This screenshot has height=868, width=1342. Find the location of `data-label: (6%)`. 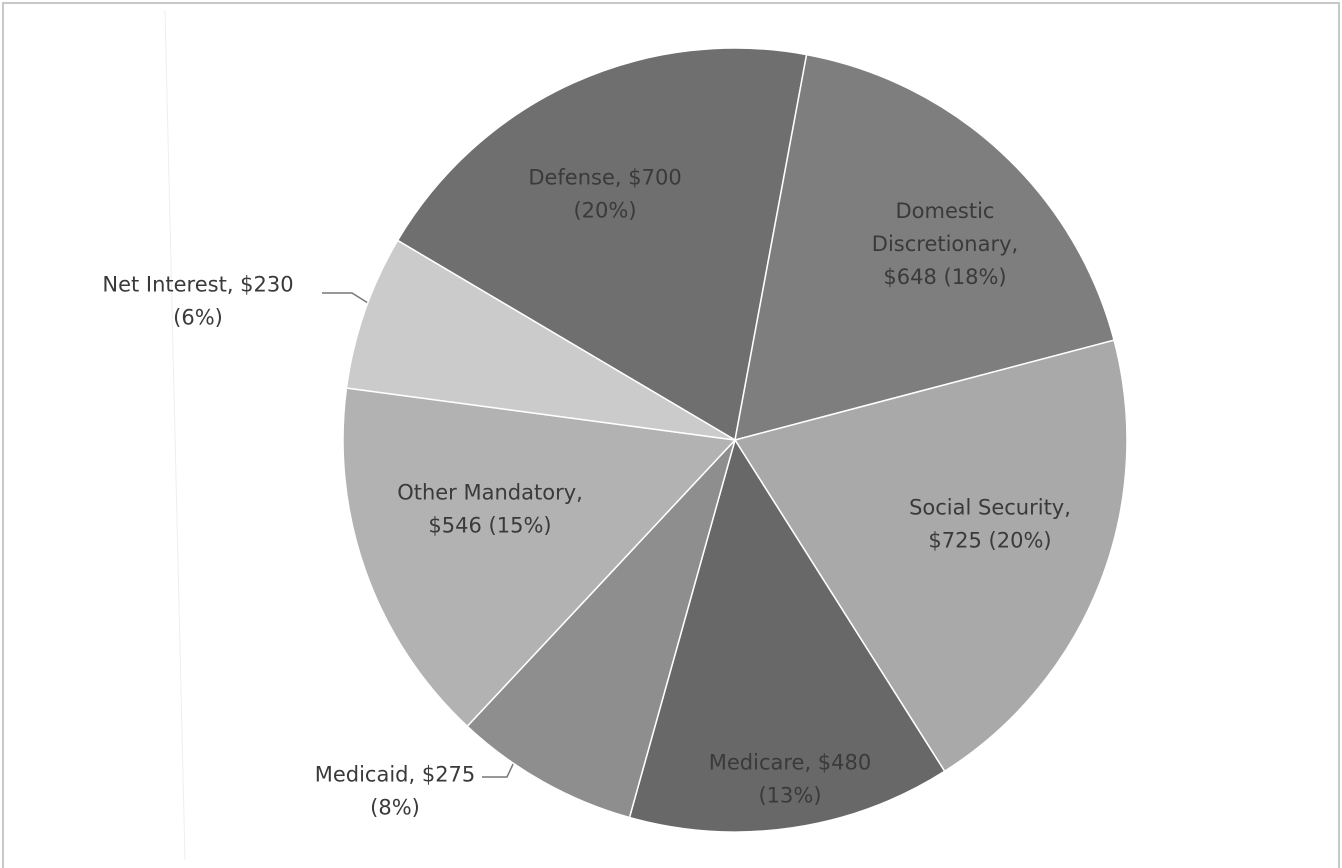

data-label: (6%) is located at coordinates (198, 318).